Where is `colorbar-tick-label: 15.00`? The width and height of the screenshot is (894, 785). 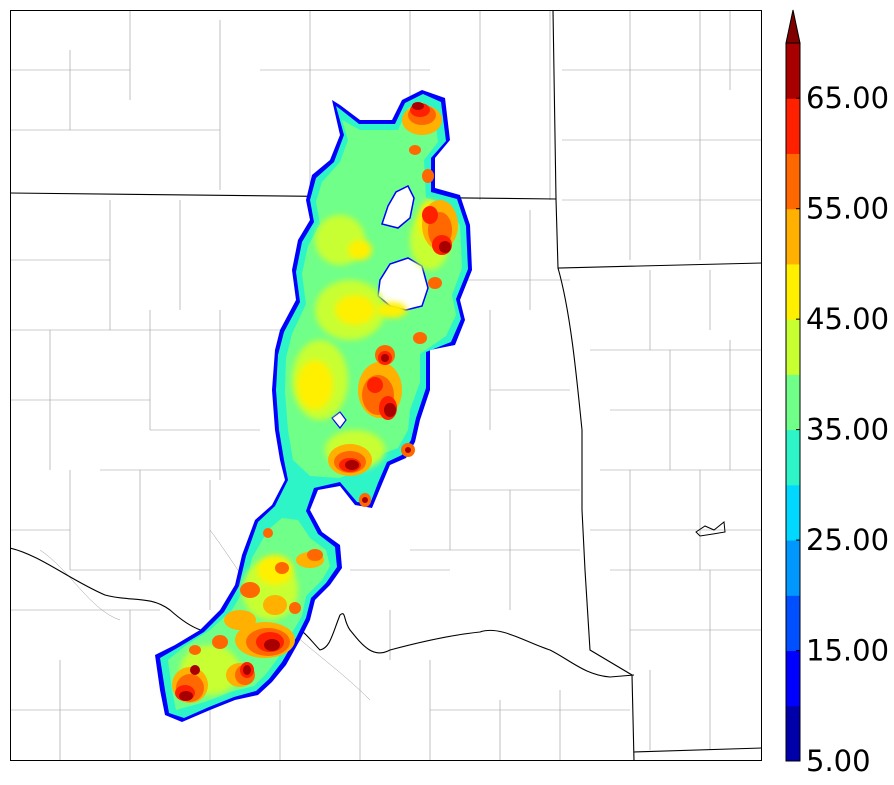
colorbar-tick-label: 15.00 is located at coordinates (847, 651).